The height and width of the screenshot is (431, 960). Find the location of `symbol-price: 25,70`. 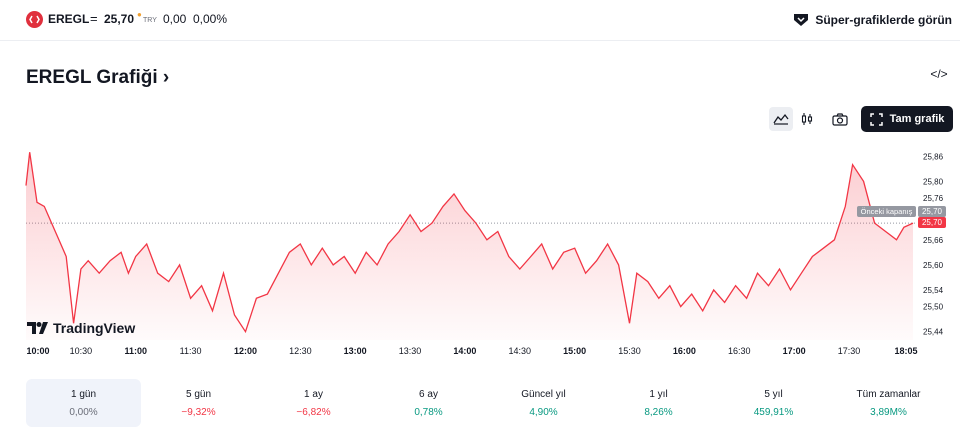

symbol-price: 25,70 is located at coordinates (119, 19).